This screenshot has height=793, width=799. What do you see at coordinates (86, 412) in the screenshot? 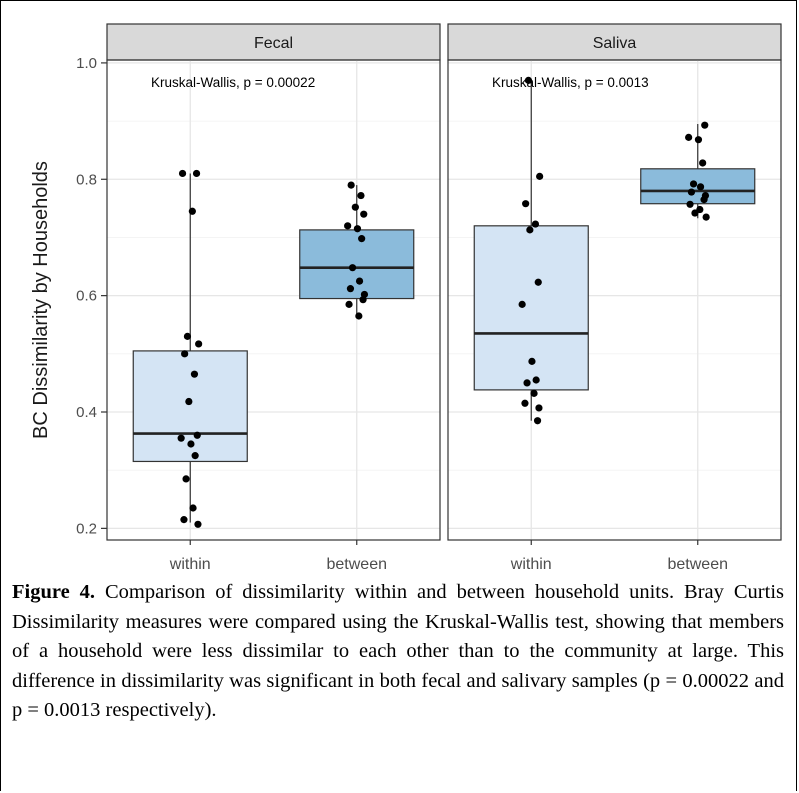
I see `y-tick-label: 0.4` at bounding box center [86, 412].